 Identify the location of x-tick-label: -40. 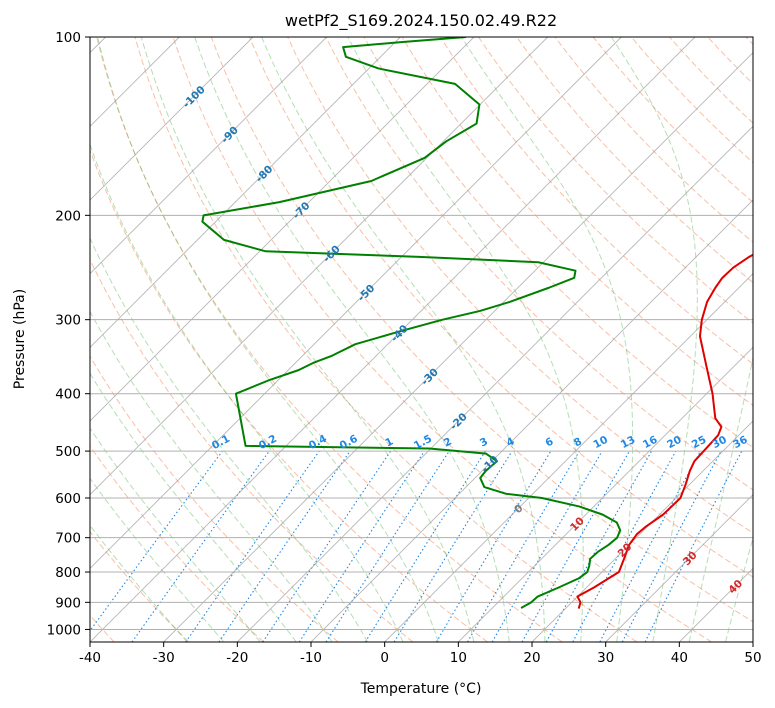
(90, 658).